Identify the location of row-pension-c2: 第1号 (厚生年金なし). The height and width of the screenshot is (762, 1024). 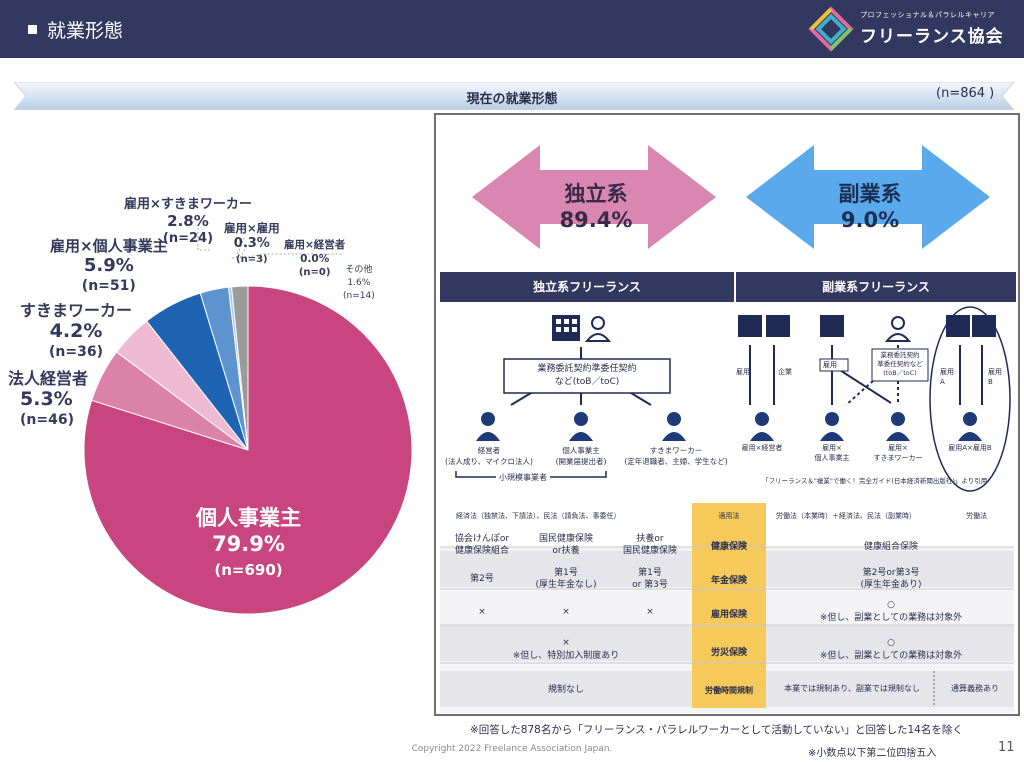
(566, 579).